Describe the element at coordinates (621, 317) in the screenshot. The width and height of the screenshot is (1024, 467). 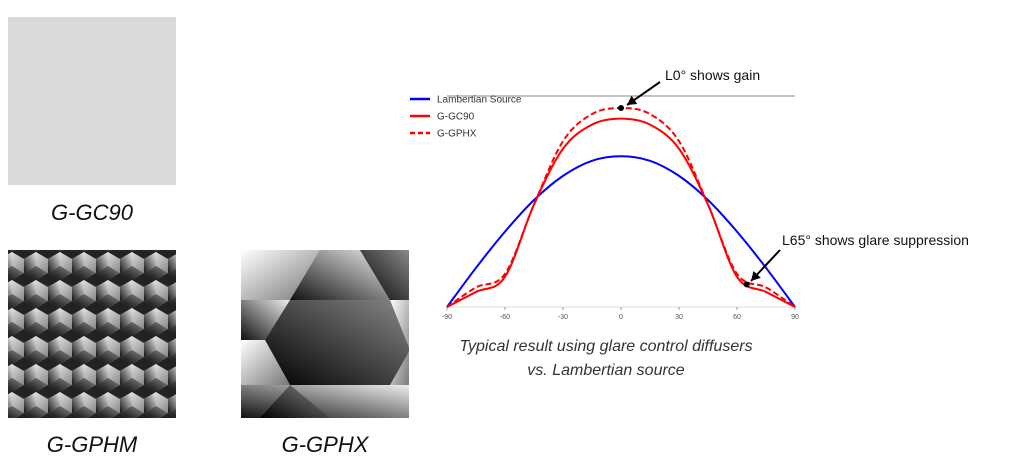
I see `x-tick-label: 0` at that location.